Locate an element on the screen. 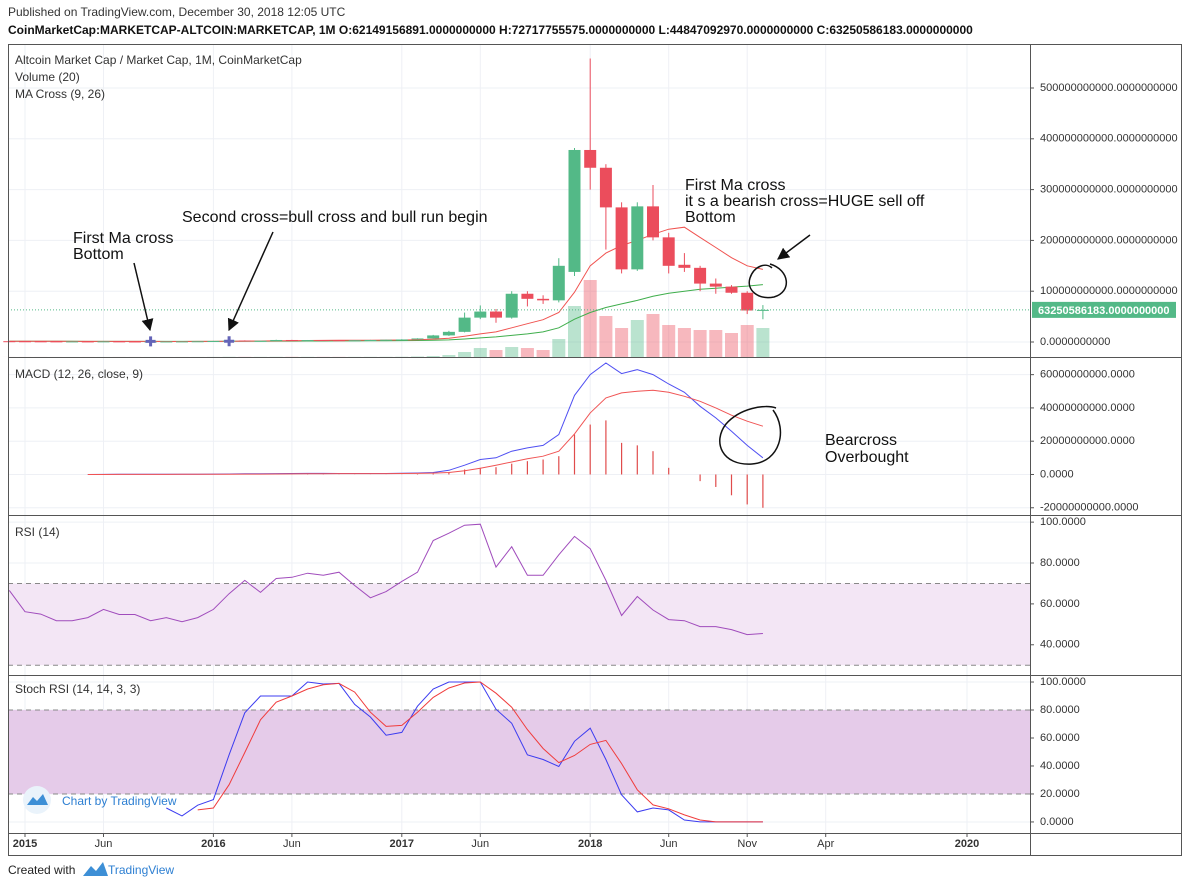  annotation: Overbought is located at coordinates (867, 457).